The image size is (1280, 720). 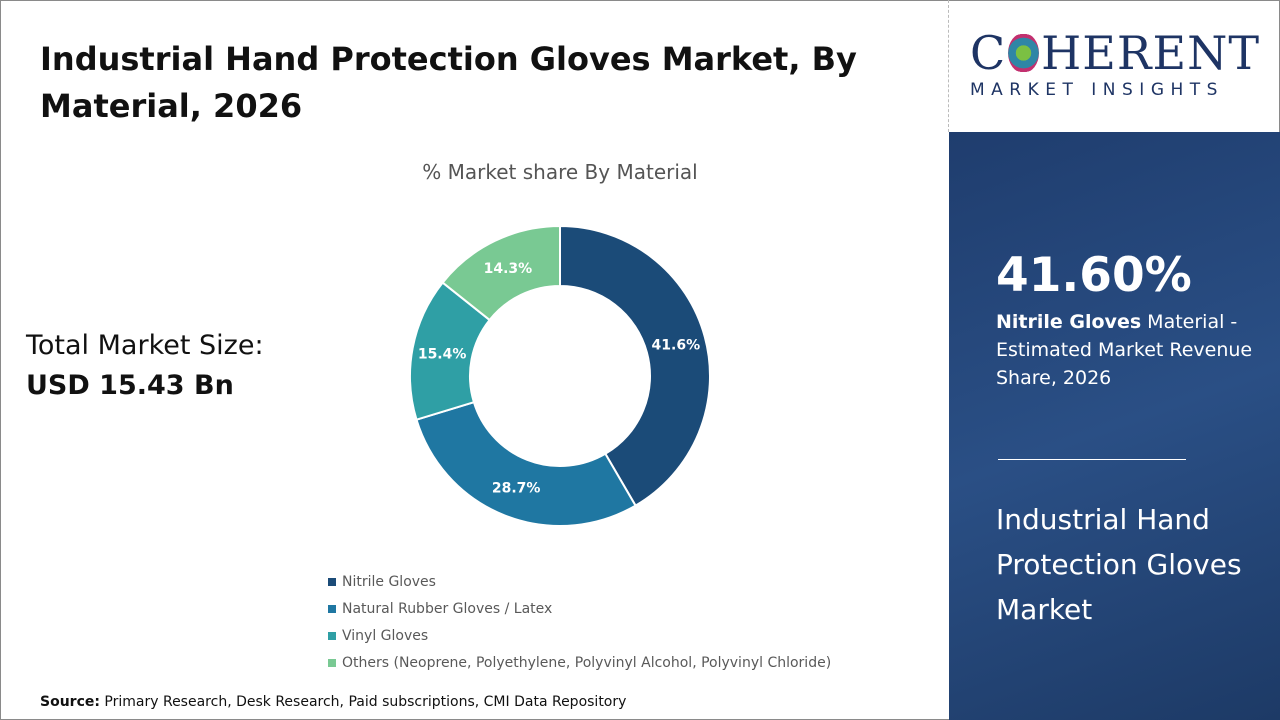 I want to click on logo-c: C, so click(x=988, y=53).